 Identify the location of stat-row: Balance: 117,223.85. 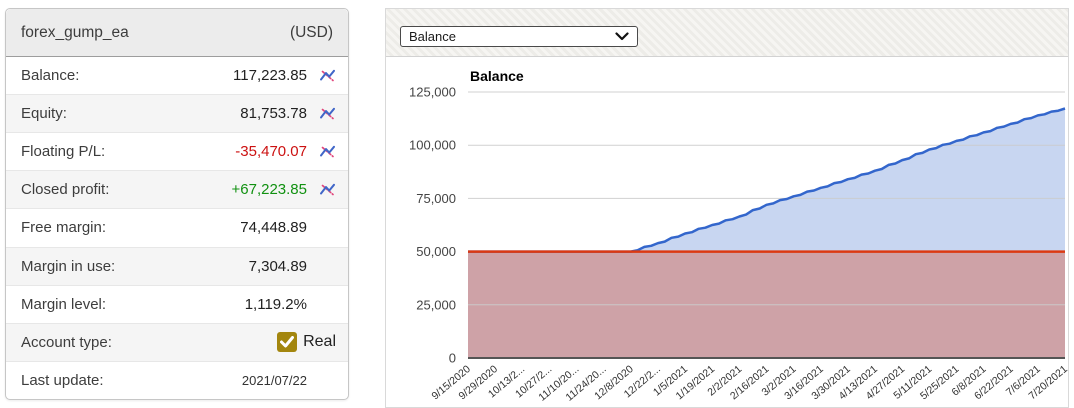
(177, 76).